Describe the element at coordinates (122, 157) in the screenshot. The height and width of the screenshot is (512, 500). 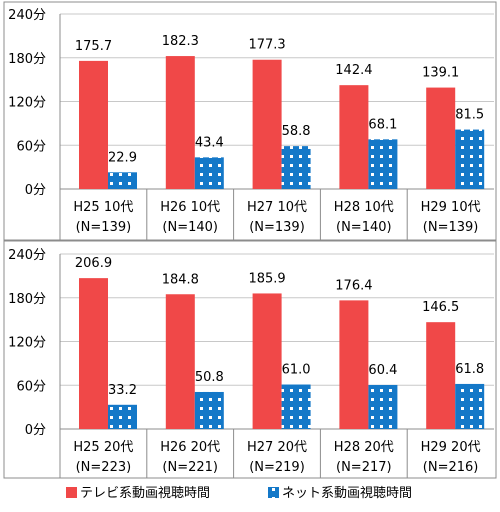
I see `data-label: 22.9` at that location.